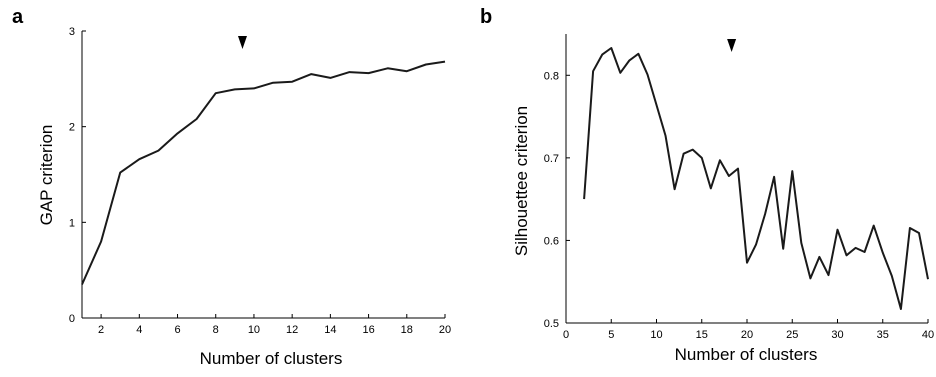  Describe the element at coordinates (46, 175) in the screenshot. I see `panel-a-y-axis-title: GAP criterion` at that location.